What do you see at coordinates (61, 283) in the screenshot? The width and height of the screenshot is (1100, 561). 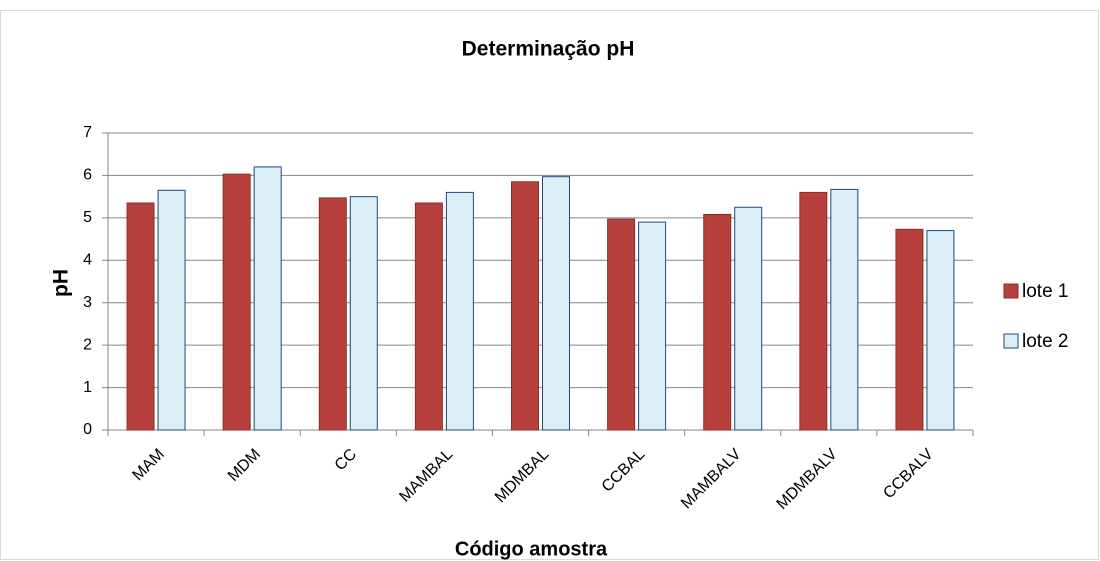 I see `y-axis-label: pH` at bounding box center [61, 283].